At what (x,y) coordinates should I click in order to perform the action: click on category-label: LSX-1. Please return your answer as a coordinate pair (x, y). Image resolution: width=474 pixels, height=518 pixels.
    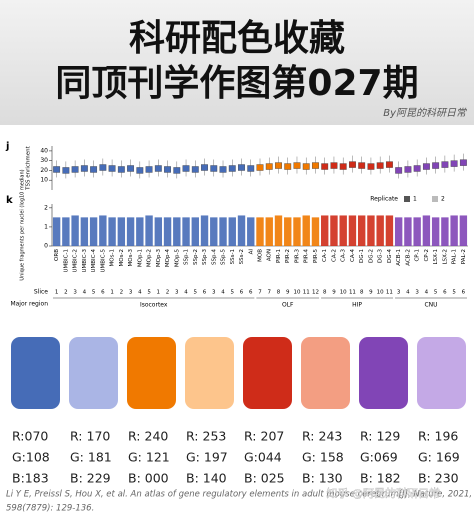
    Looking at the image, I should click on (436, 257).